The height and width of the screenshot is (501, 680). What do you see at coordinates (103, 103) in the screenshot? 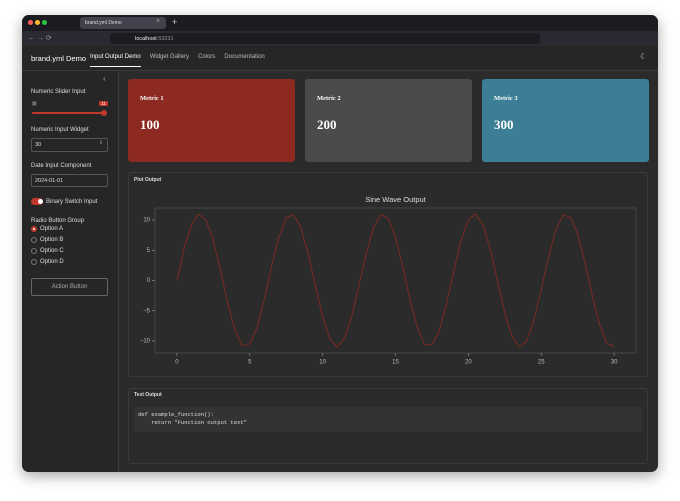
I see `slider-value: 11` at bounding box center [103, 103].